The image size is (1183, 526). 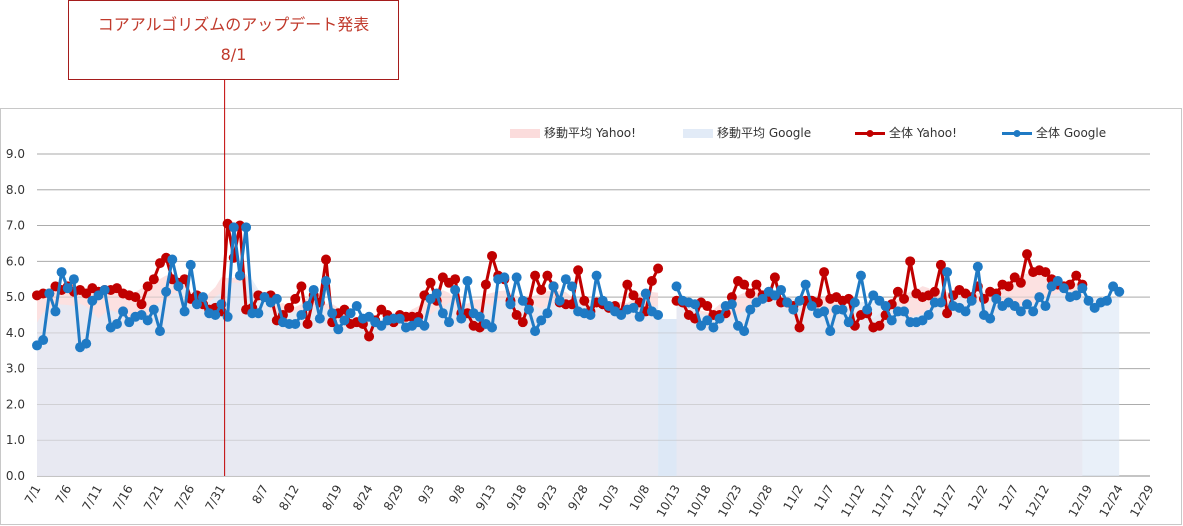 What do you see at coordinates (15, 369) in the screenshot?
I see `y-tick-label: 3.0` at bounding box center [15, 369].